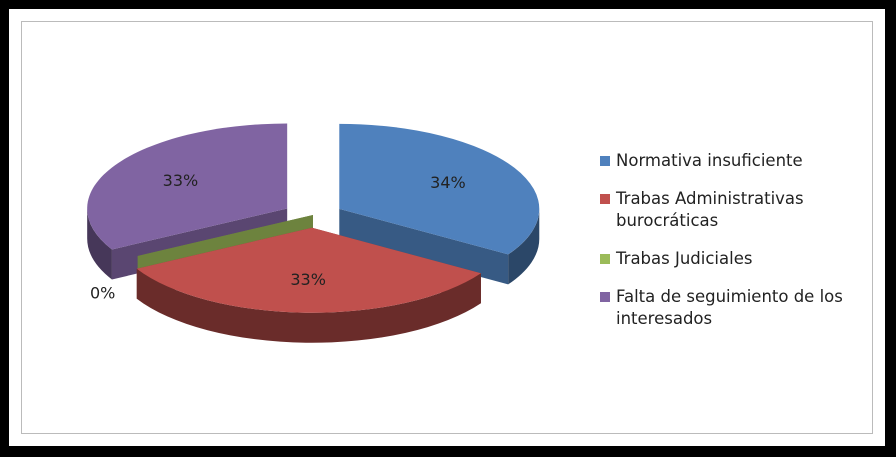 The height and width of the screenshot is (457, 896). What do you see at coordinates (424, 246) in the screenshot?
I see `slice-side` at bounding box center [424, 246].